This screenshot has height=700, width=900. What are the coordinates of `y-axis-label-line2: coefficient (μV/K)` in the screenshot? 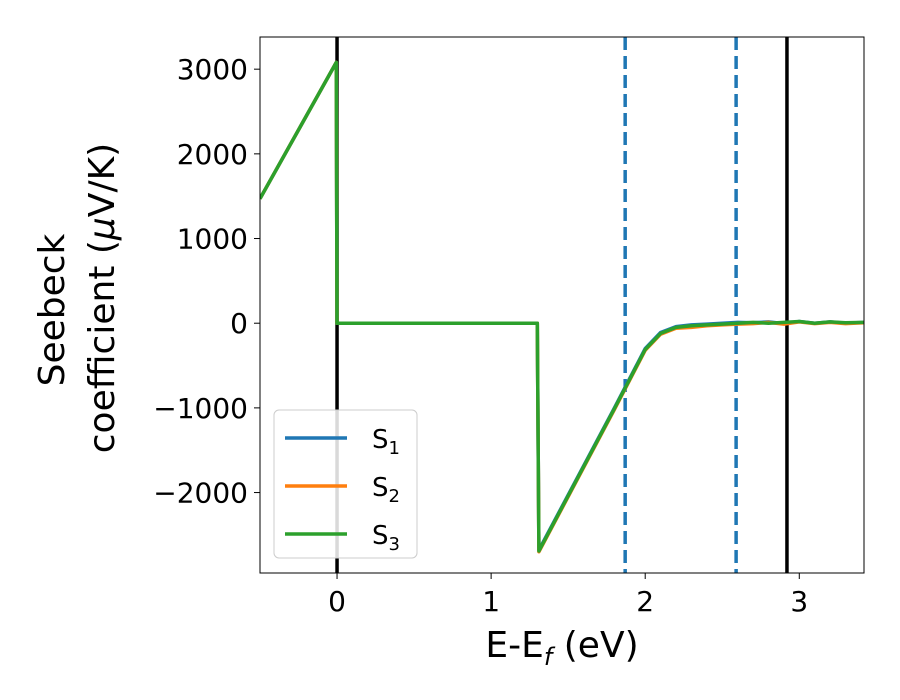 It's located at (102, 298).